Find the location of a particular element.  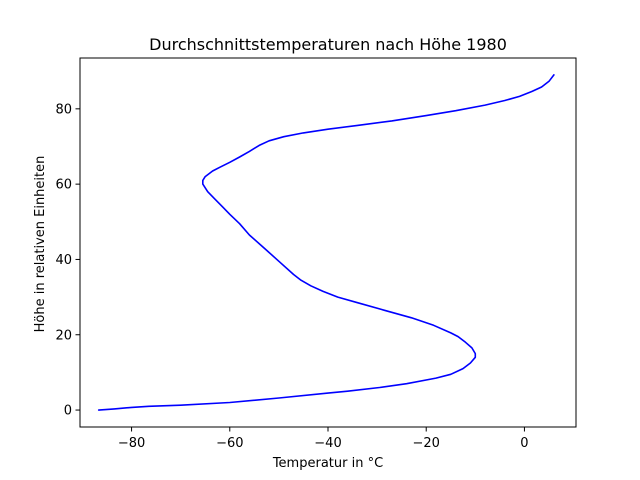

y-tick-label: 40 is located at coordinates (63, 260).